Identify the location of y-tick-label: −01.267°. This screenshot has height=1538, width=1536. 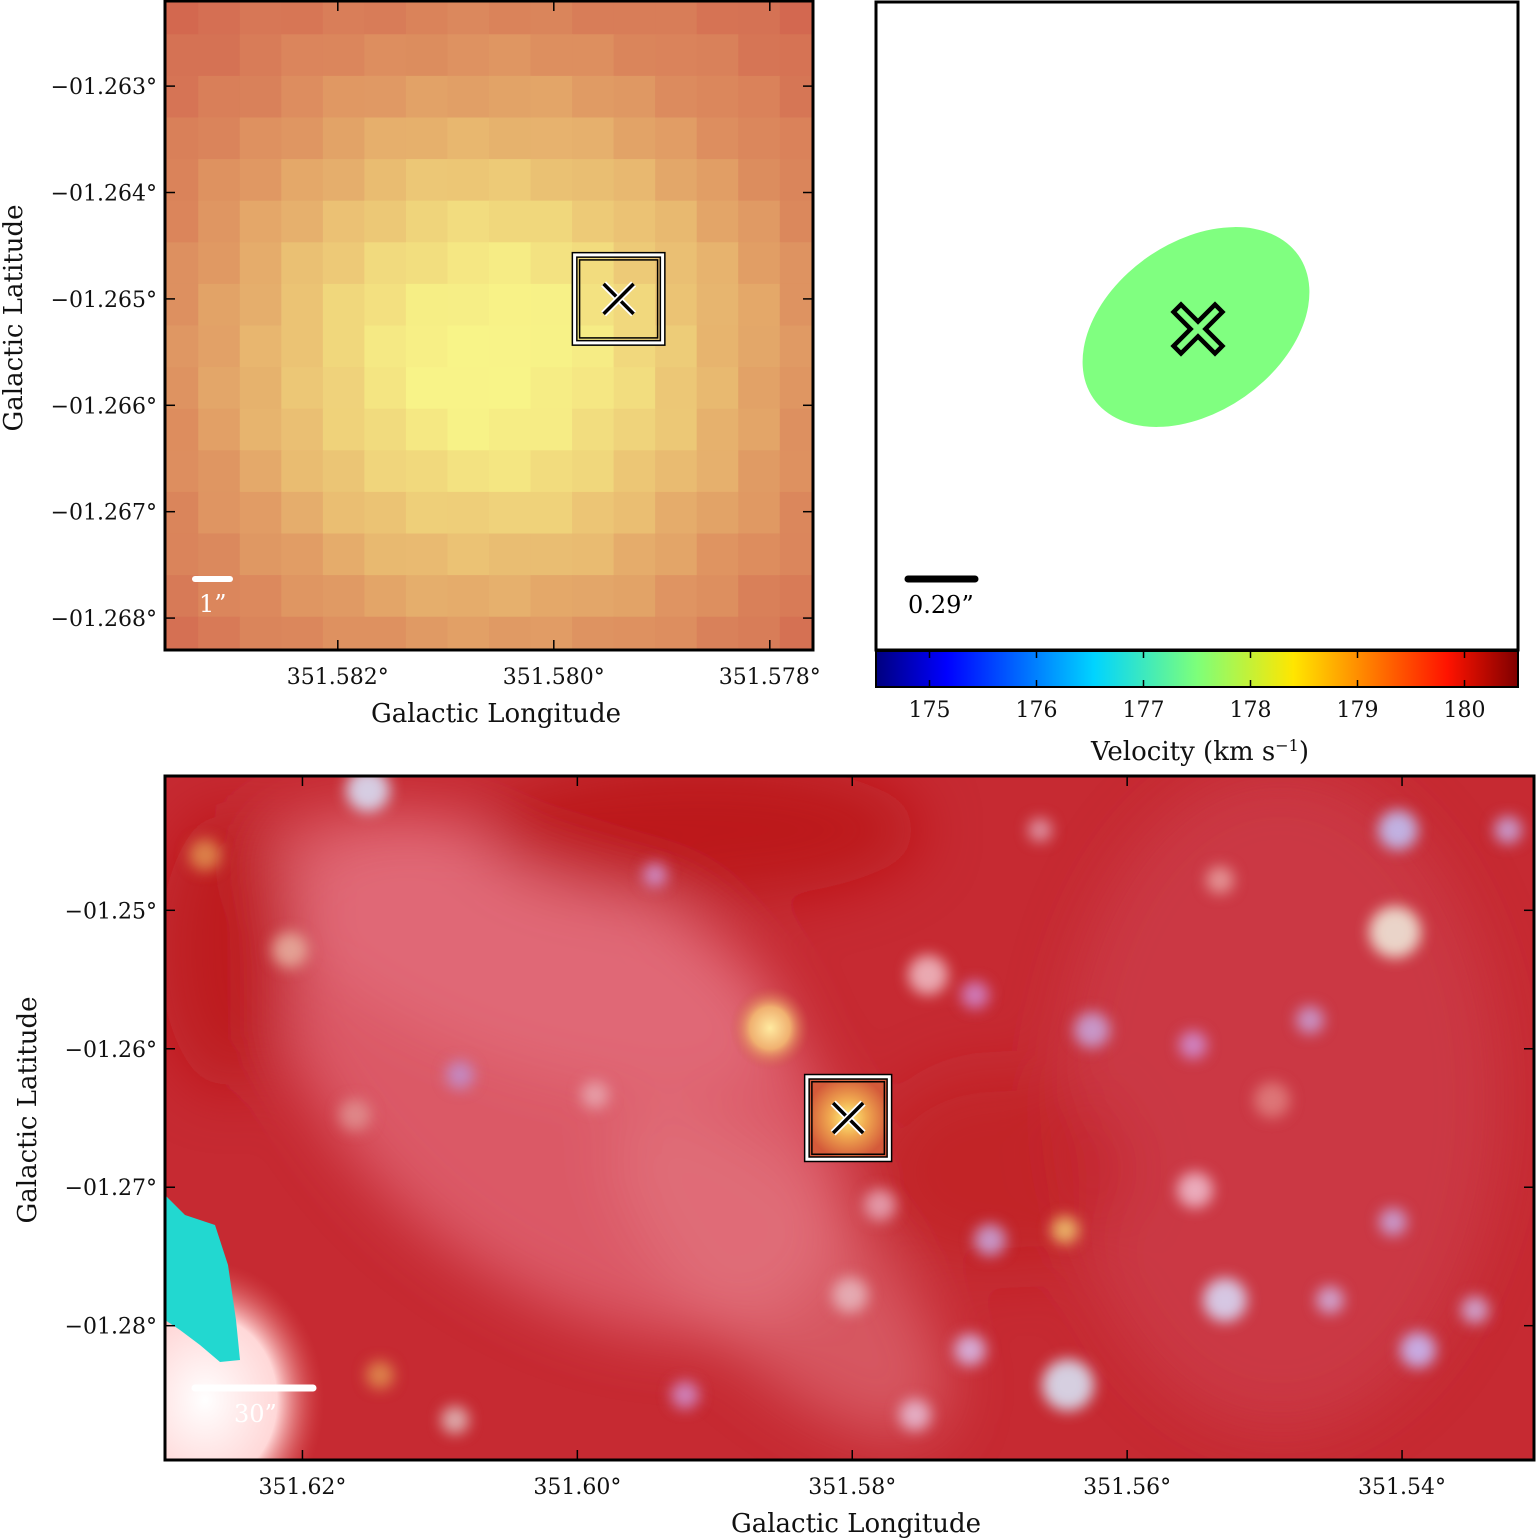
(104, 513).